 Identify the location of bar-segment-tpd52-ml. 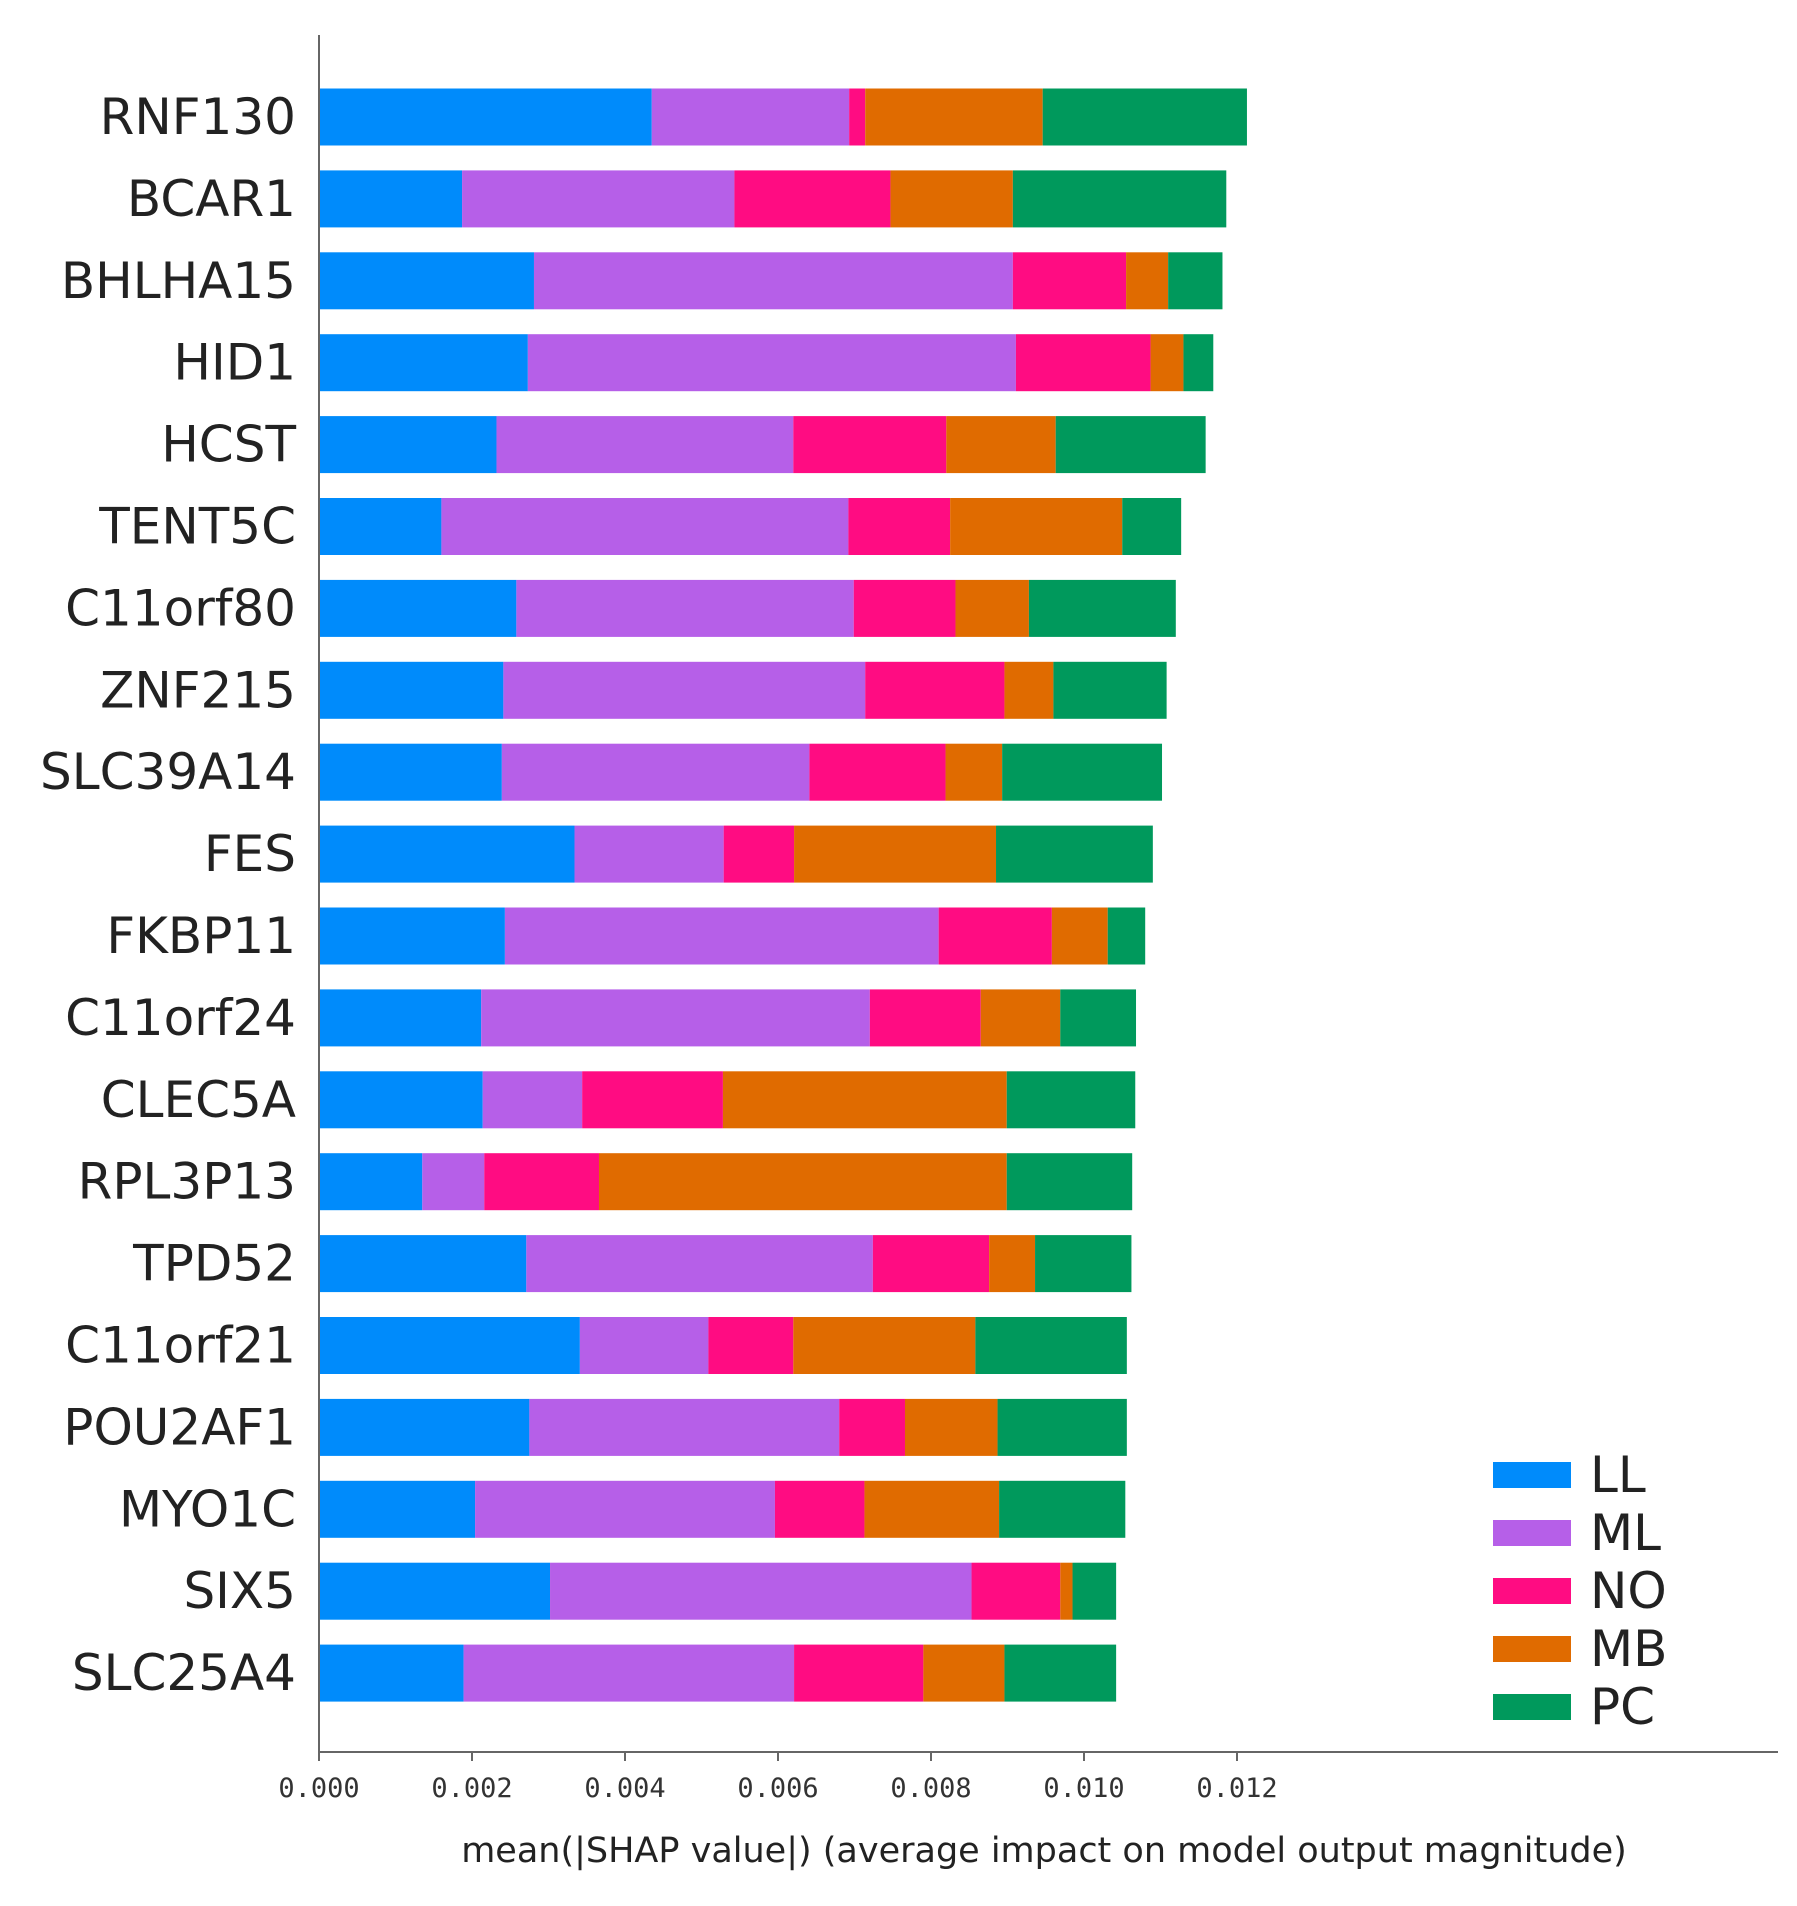
(699, 1264).